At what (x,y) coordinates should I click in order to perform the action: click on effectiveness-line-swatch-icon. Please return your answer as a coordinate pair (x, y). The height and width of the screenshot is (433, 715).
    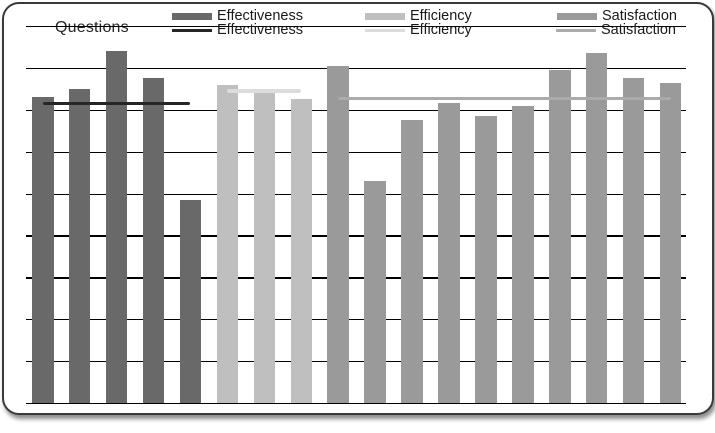
    Looking at the image, I should click on (192, 30).